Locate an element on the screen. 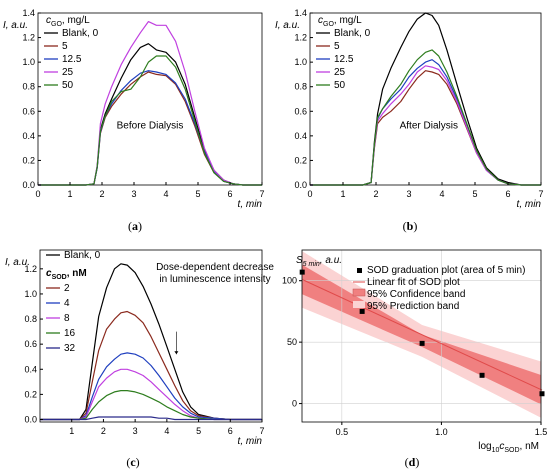 This screenshot has height=472, width=550. annotation-text: Before Dialysis is located at coordinates (150, 125).